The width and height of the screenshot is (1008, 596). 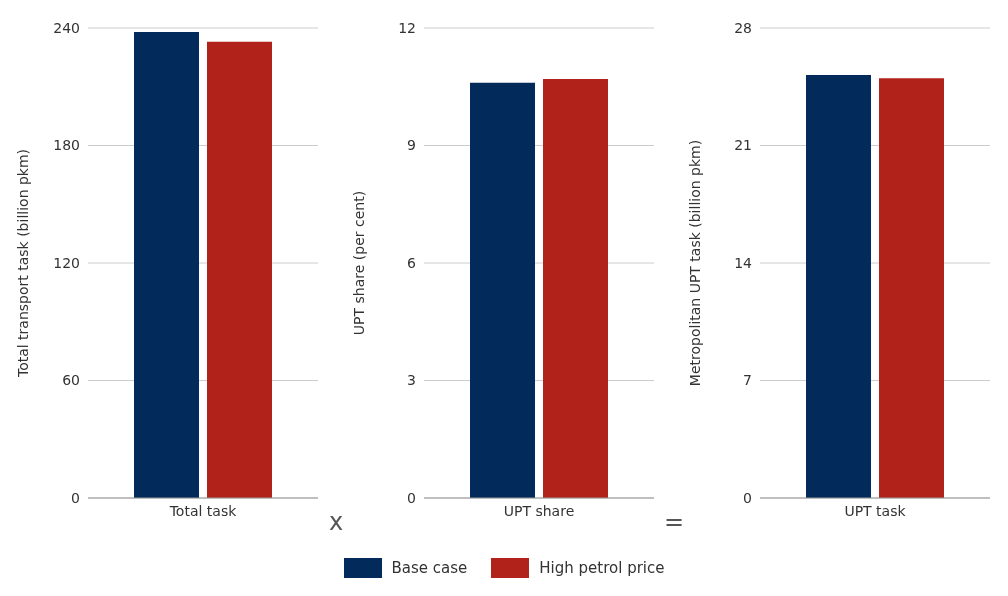 I want to click on y-axis-title: Total transport task (billion pkm), so click(x=22, y=263).